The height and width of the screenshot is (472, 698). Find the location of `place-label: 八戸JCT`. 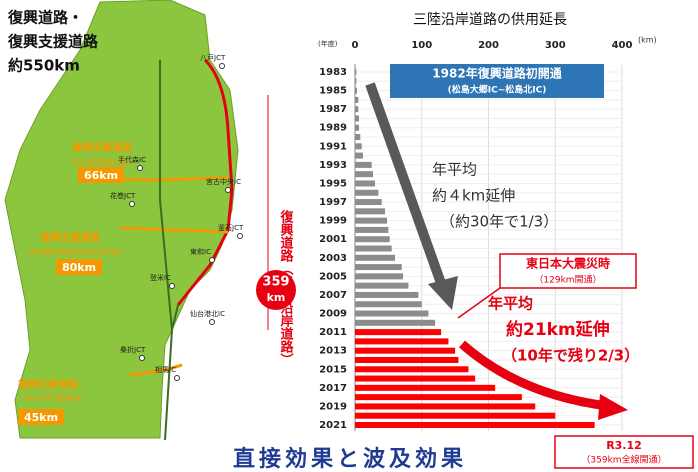

place-label: 八戸JCT is located at coordinates (213, 58).